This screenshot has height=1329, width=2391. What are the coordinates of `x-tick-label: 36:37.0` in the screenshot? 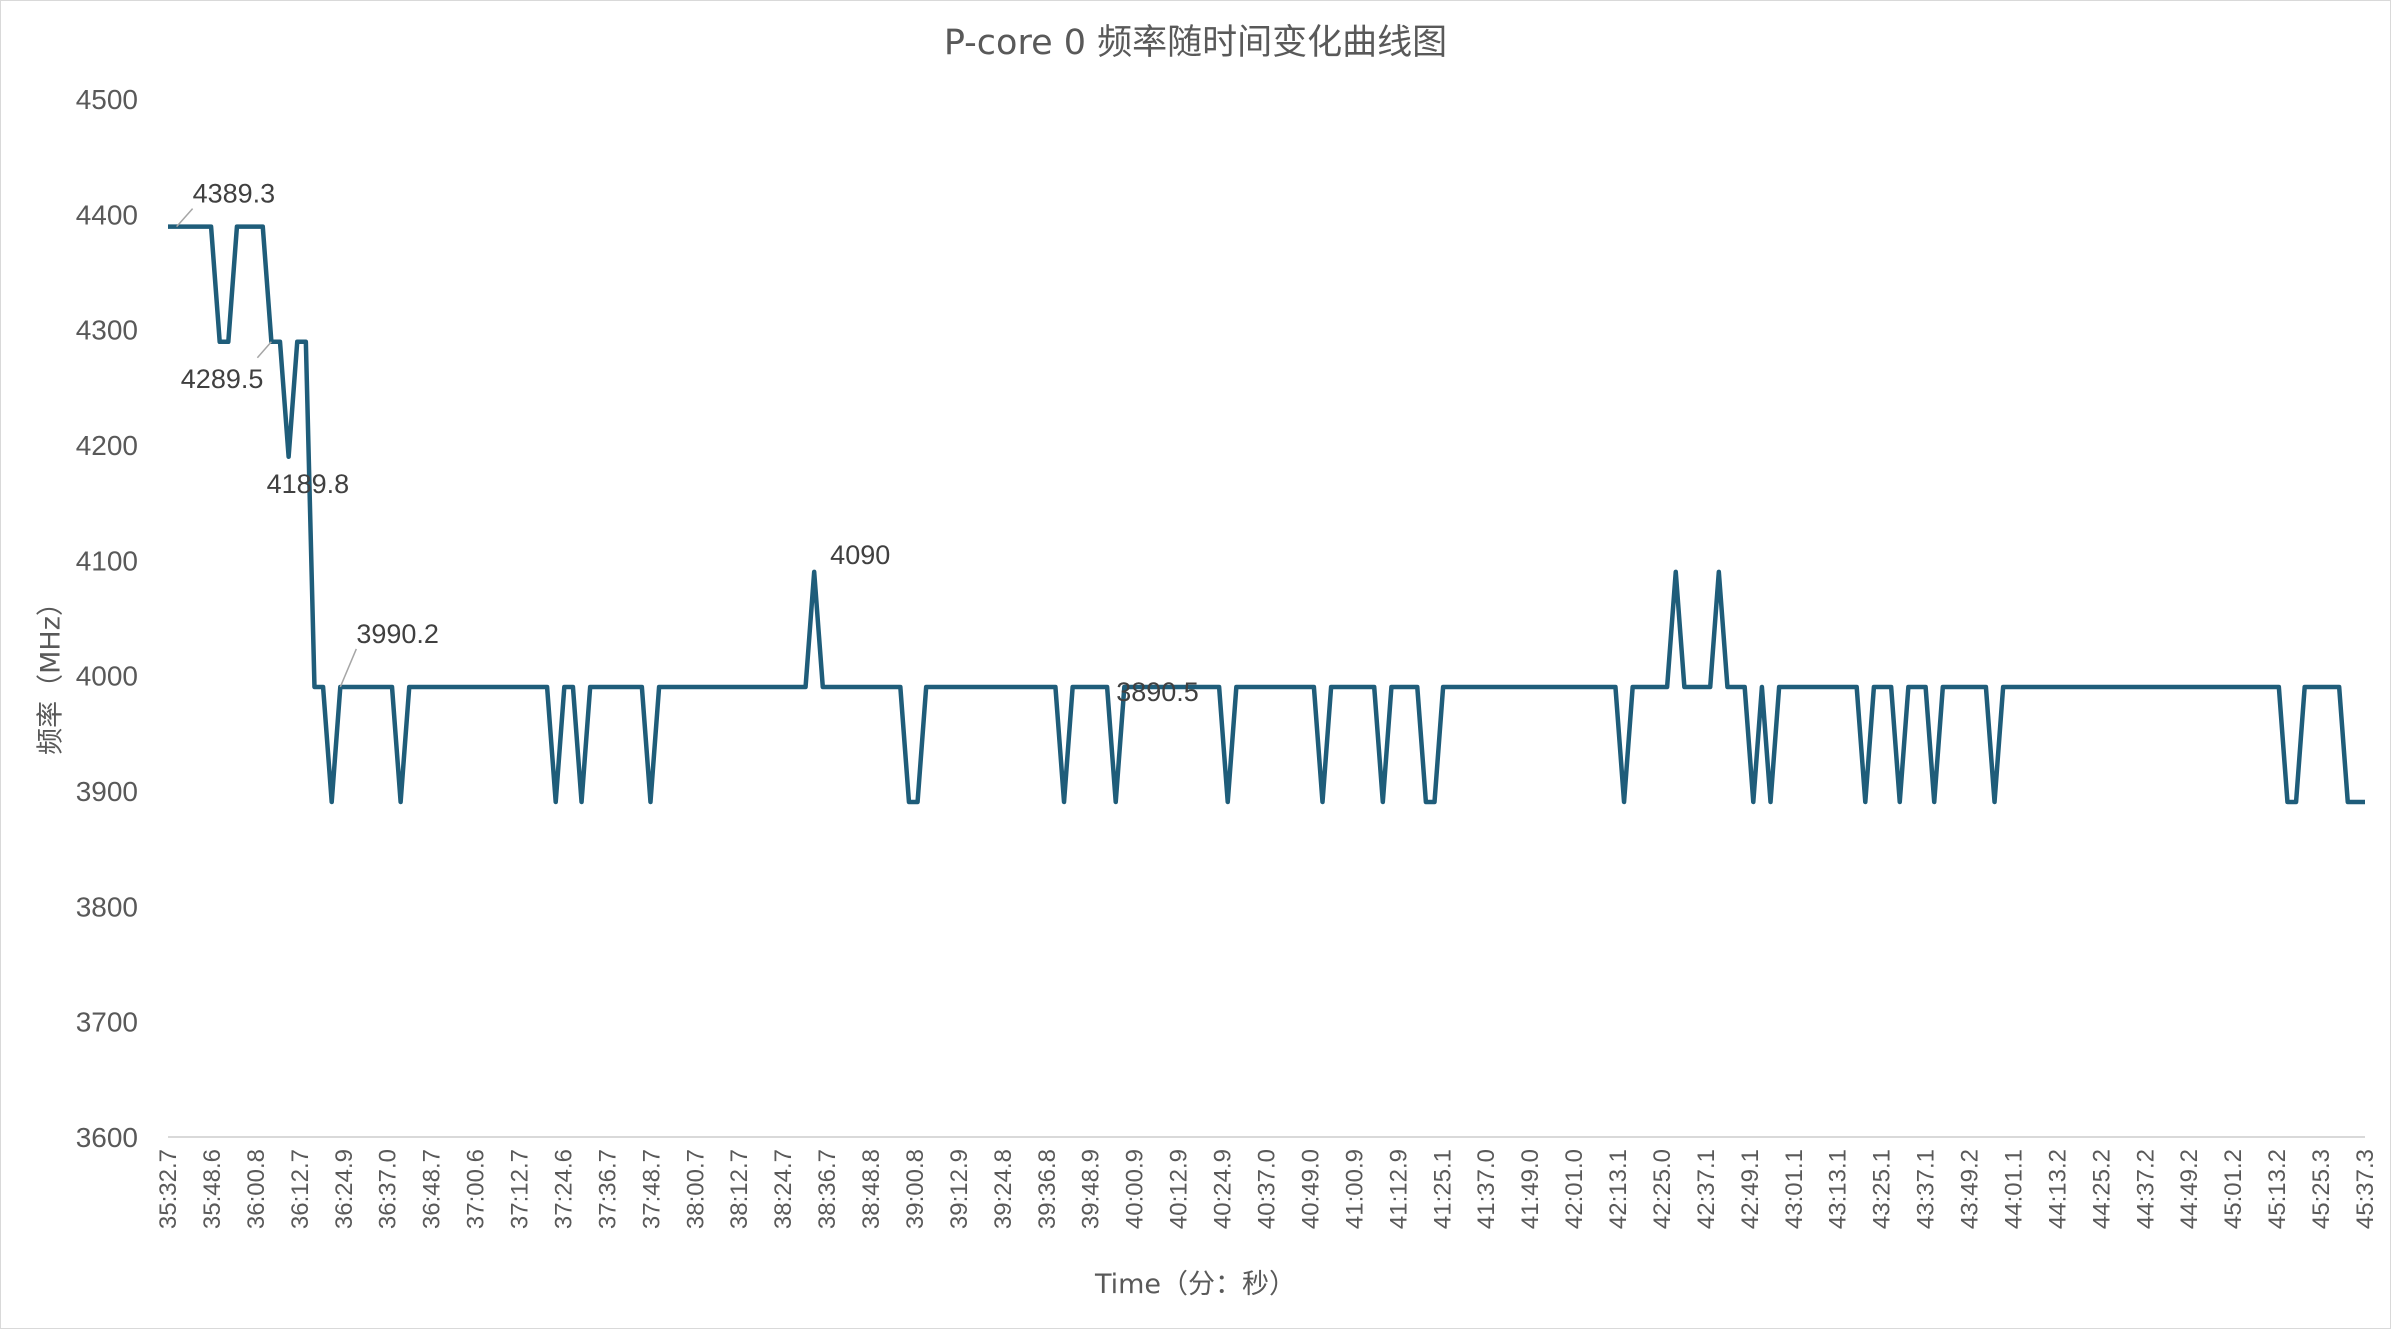 It's located at (388, 1189).